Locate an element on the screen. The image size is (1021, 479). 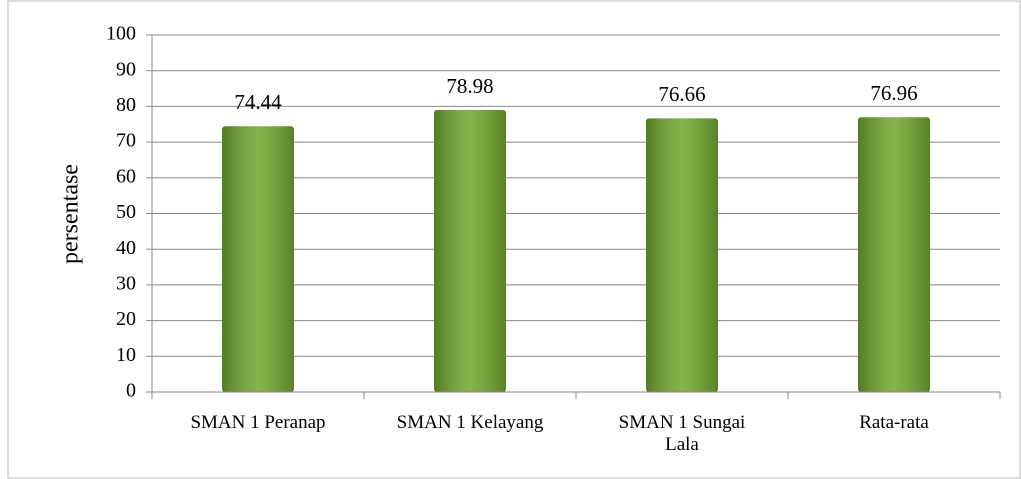
y-tick-label: 70 is located at coordinates (126, 141).